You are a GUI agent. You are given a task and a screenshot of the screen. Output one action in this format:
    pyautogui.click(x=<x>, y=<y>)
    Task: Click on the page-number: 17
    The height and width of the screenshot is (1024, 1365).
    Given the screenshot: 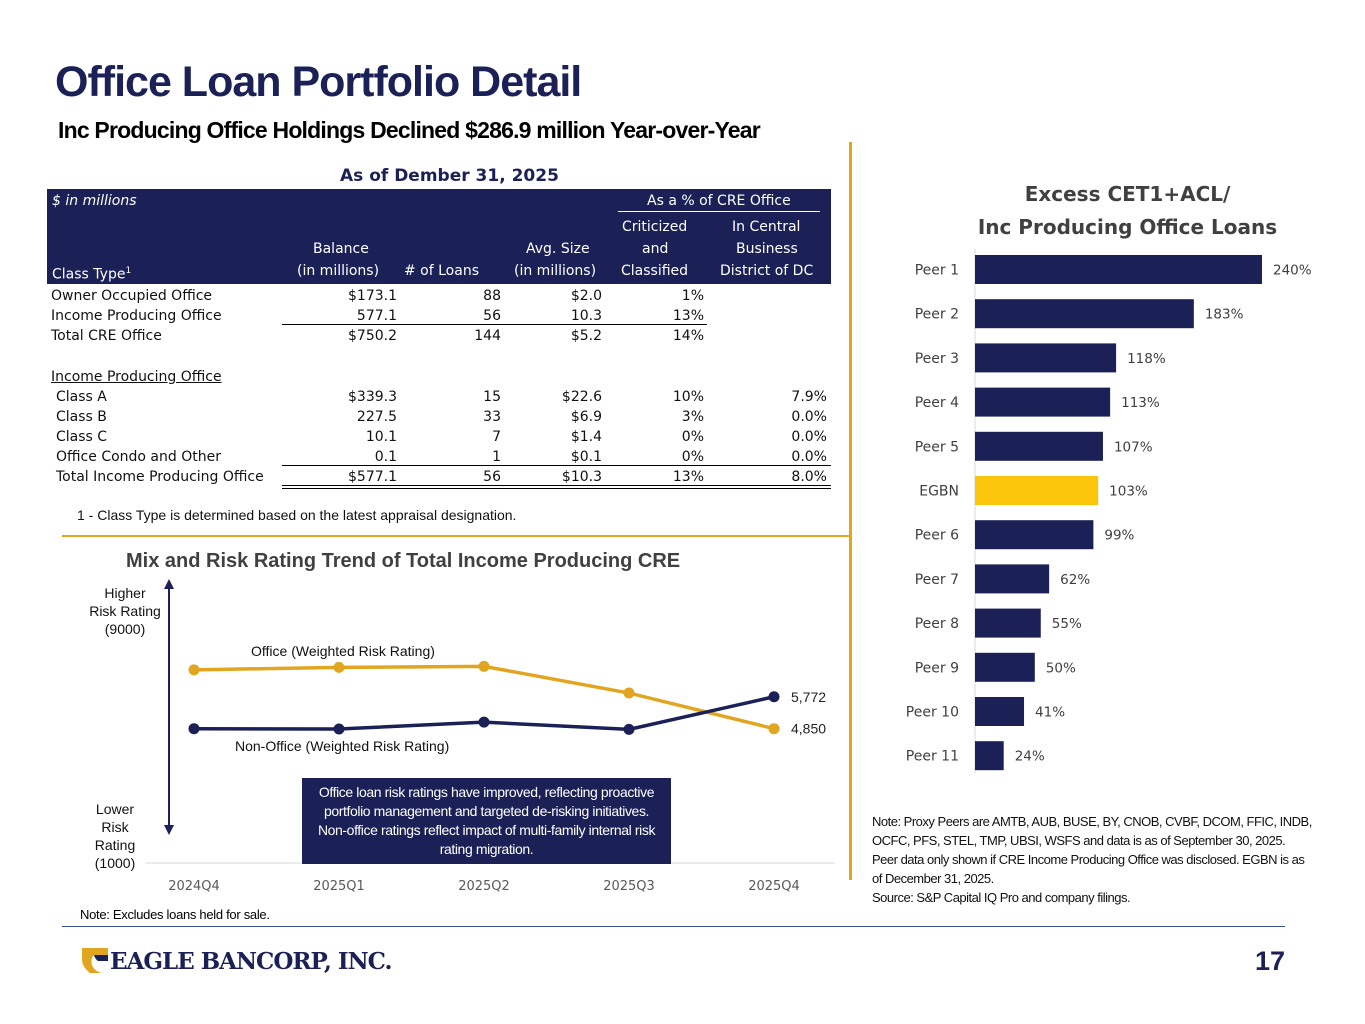 What is the action you would take?
    pyautogui.click(x=1269, y=961)
    